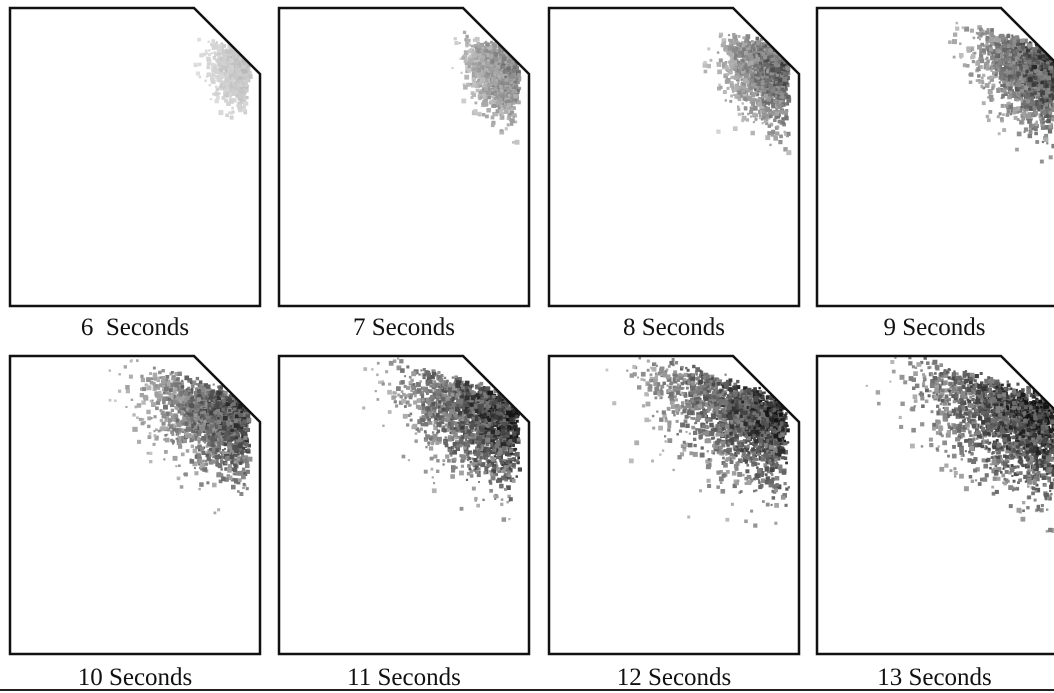 This screenshot has width=1054, height=693. I want to click on snapshot-panel-10s, so click(135, 505).